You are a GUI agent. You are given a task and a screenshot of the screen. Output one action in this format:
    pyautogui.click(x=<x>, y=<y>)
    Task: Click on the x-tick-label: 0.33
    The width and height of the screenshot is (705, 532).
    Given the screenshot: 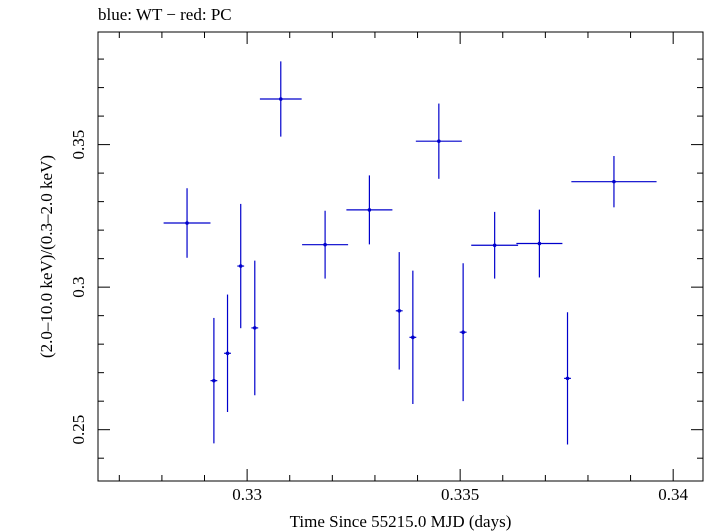 What is the action you would take?
    pyautogui.click(x=247, y=494)
    